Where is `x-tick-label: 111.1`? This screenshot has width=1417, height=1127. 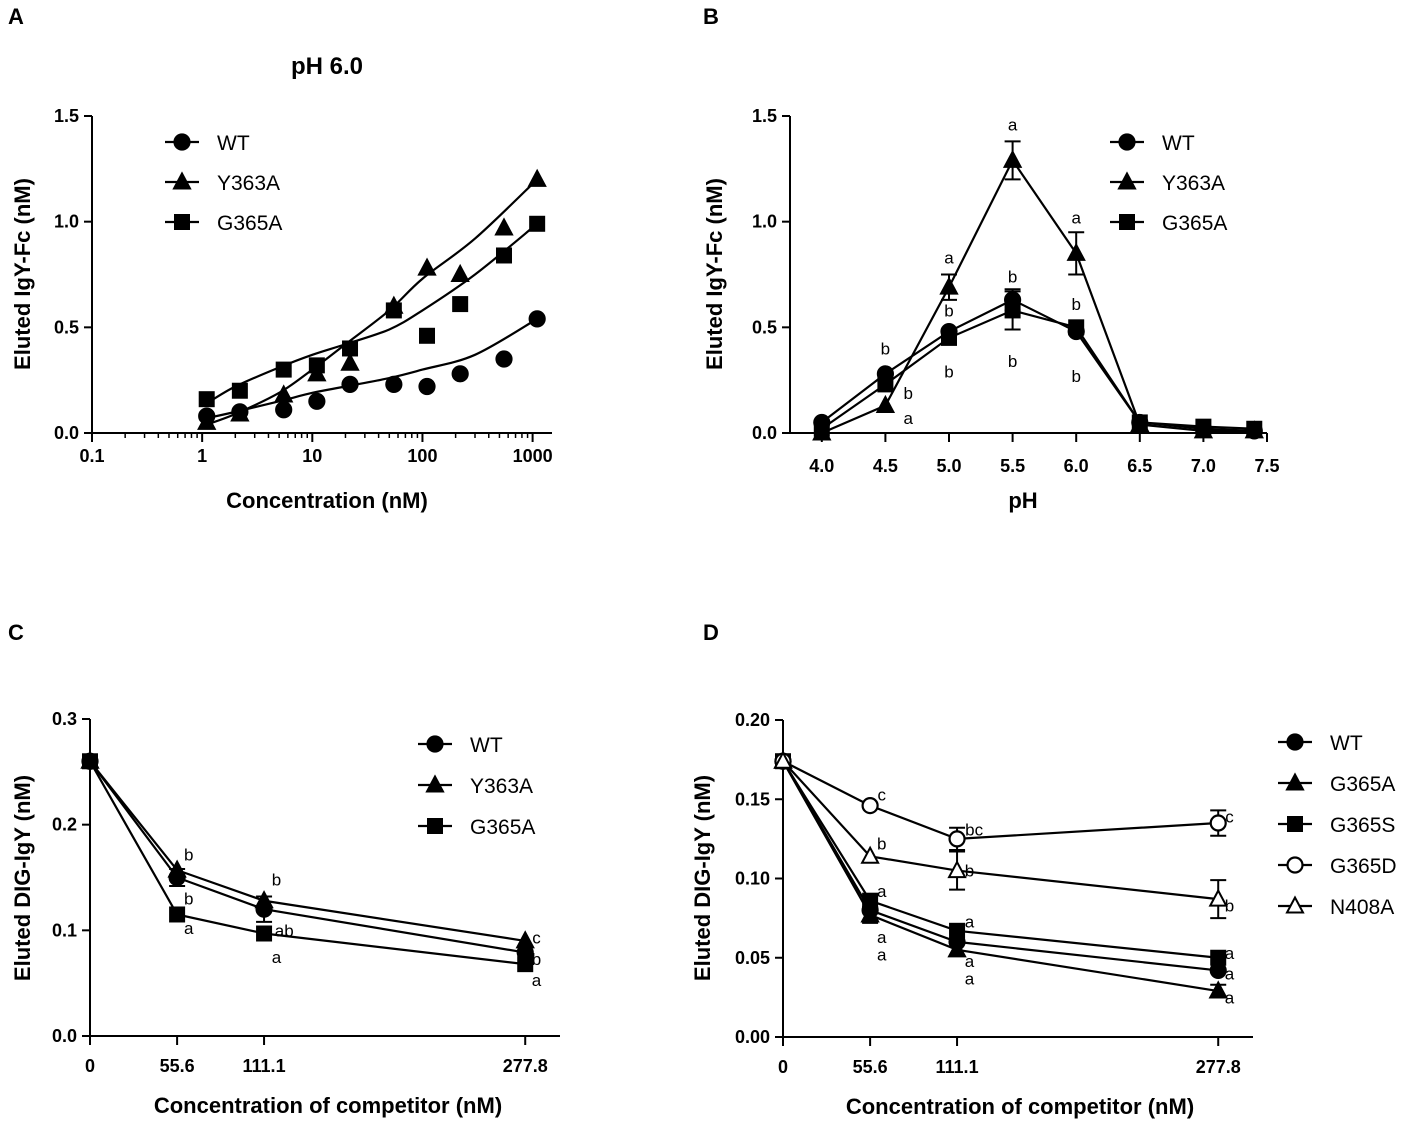
x-tick-label: 111.1 is located at coordinates (957, 1067).